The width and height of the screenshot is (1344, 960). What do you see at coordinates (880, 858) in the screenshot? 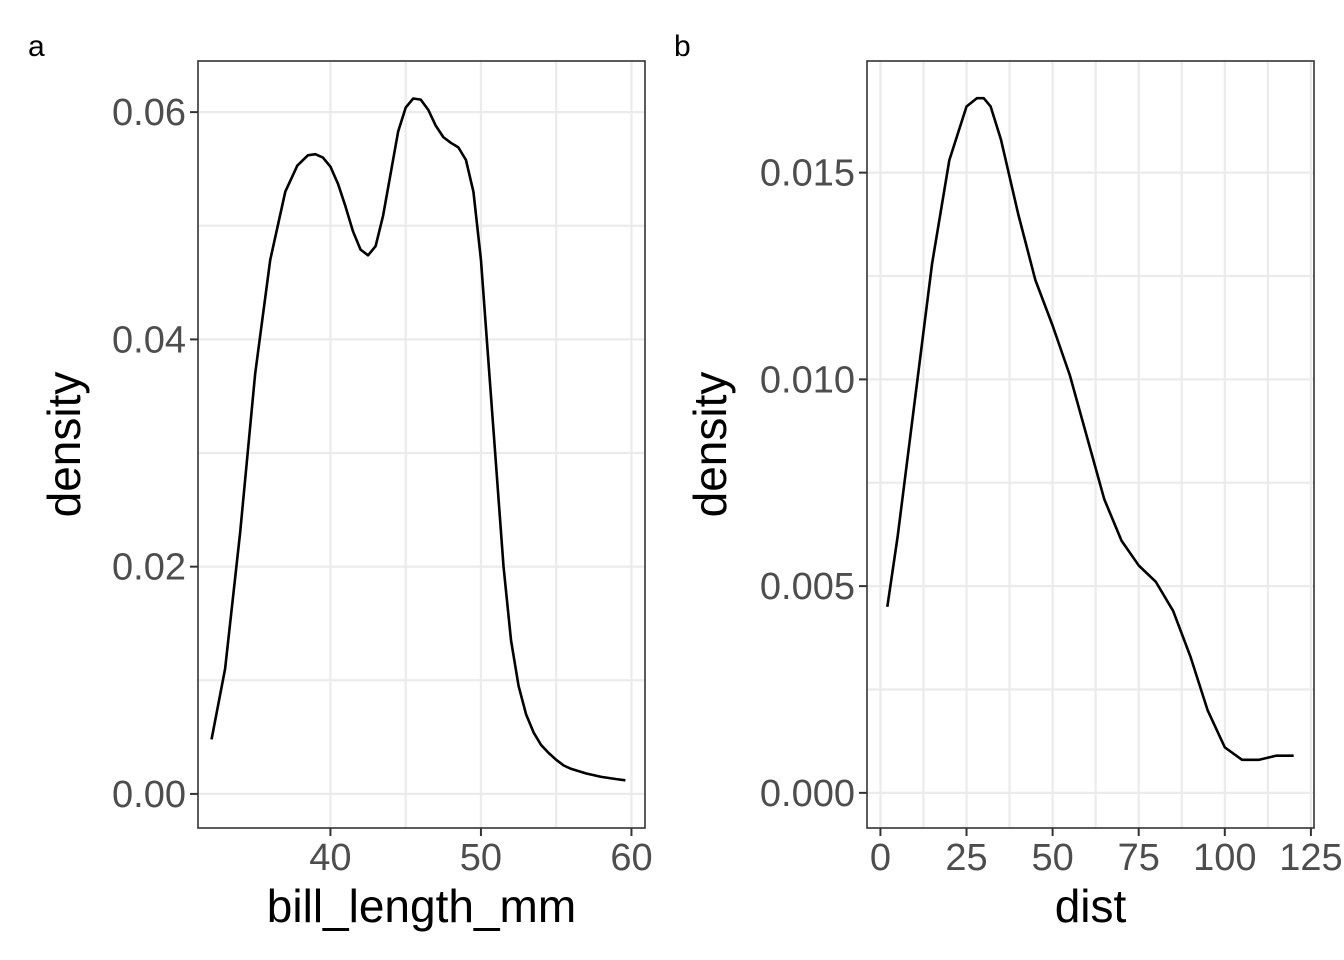
I see `x-tick-label: 0` at bounding box center [880, 858].